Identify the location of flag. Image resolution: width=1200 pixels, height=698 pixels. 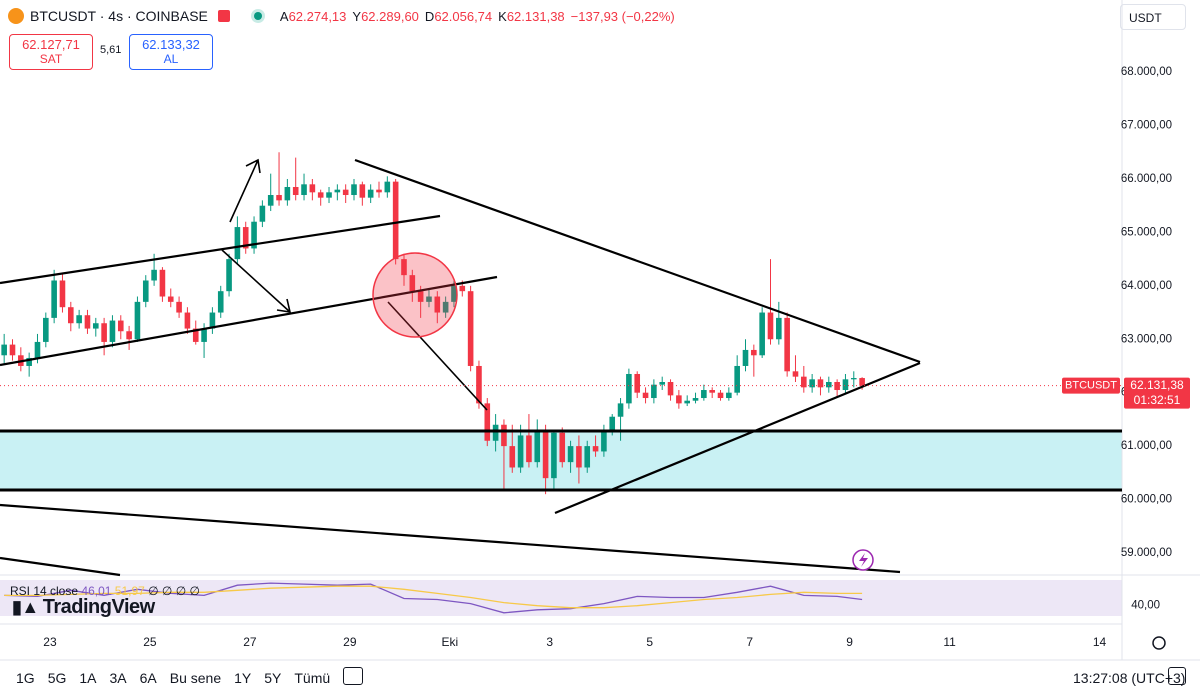
(223, 16).